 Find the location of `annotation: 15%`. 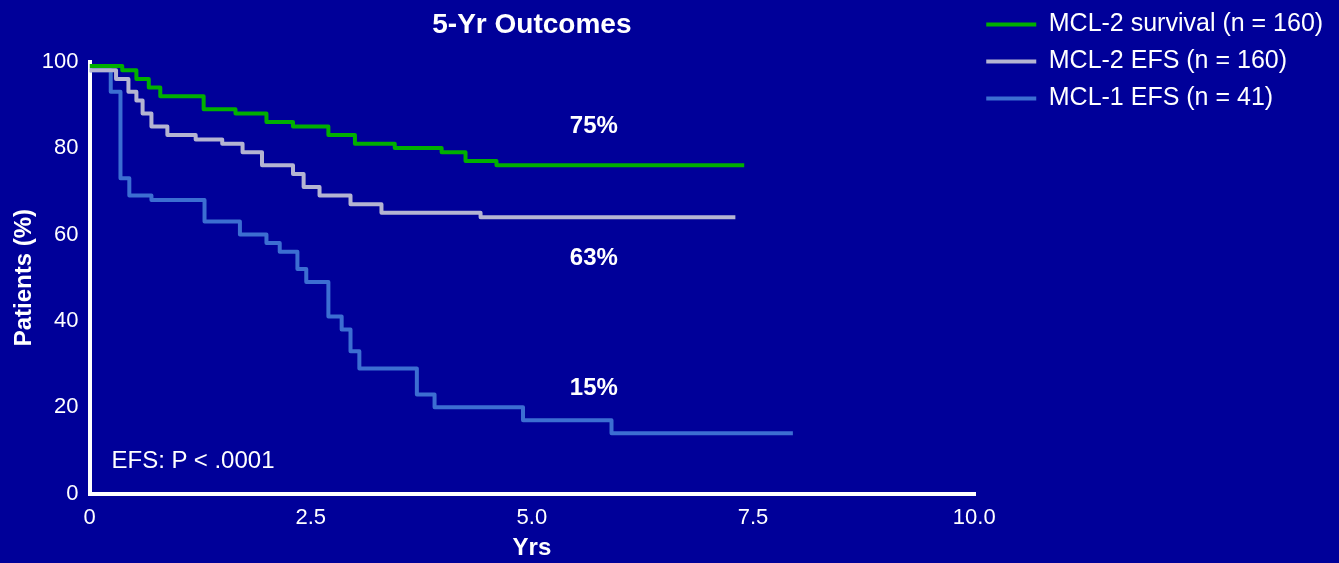

annotation: 15% is located at coordinates (593, 386).